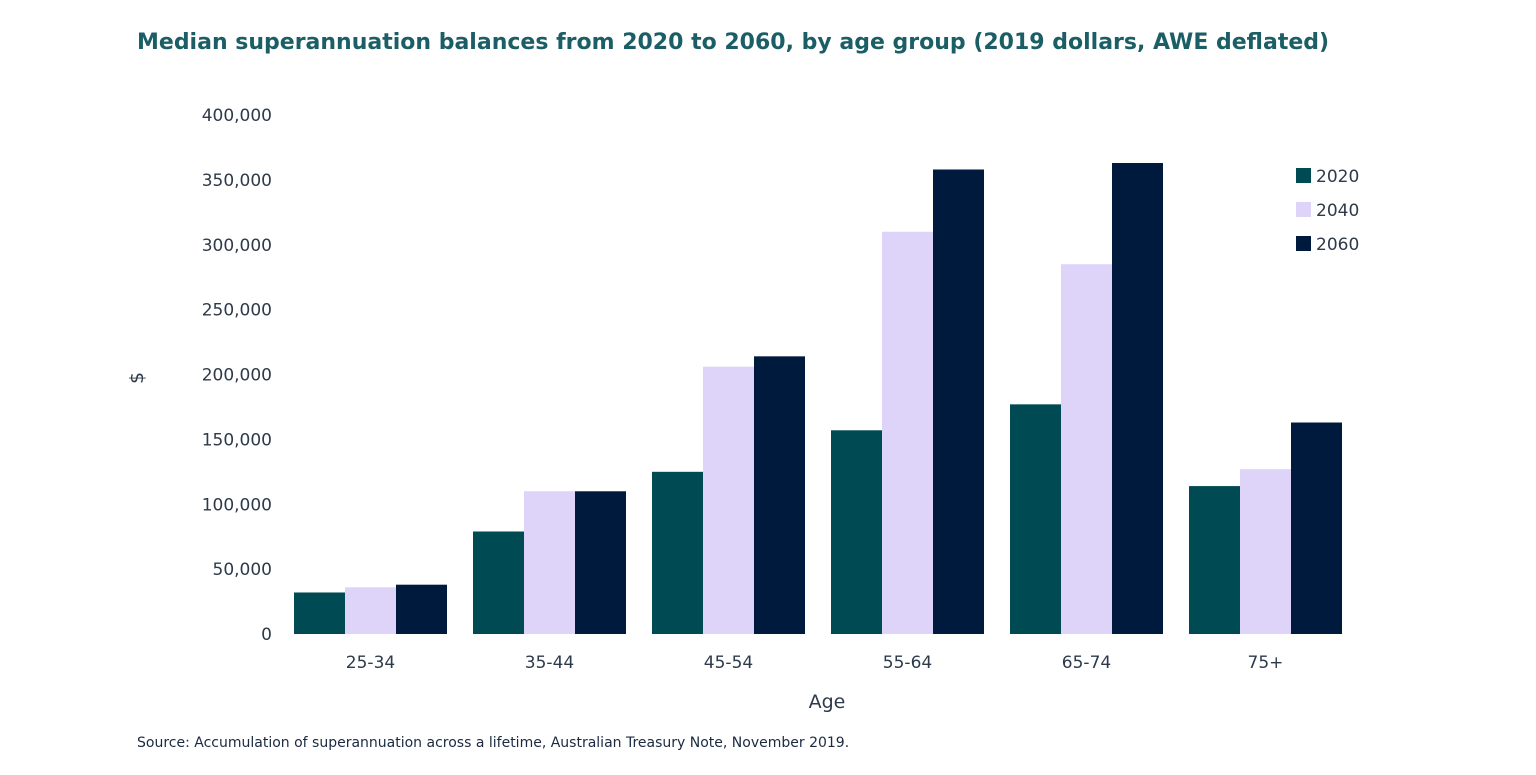 This screenshot has width=1536, height=775. What do you see at coordinates (1337, 245) in the screenshot?
I see `legend-label-2060: 2060` at bounding box center [1337, 245].